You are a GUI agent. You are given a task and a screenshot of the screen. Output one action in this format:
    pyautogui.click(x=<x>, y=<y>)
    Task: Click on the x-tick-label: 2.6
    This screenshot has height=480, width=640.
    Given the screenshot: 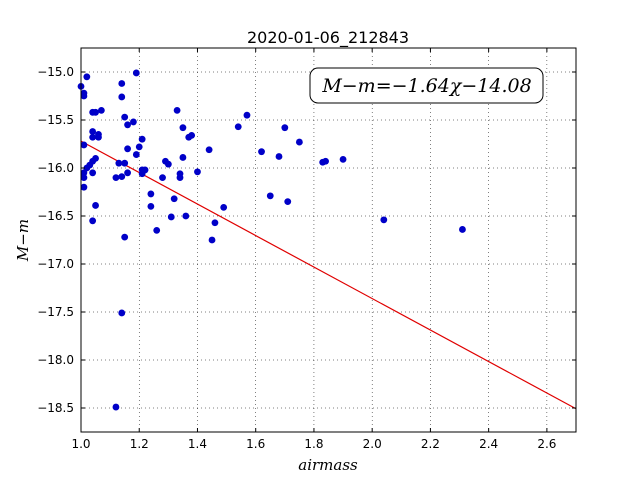 What is the action you would take?
    pyautogui.click(x=546, y=444)
    